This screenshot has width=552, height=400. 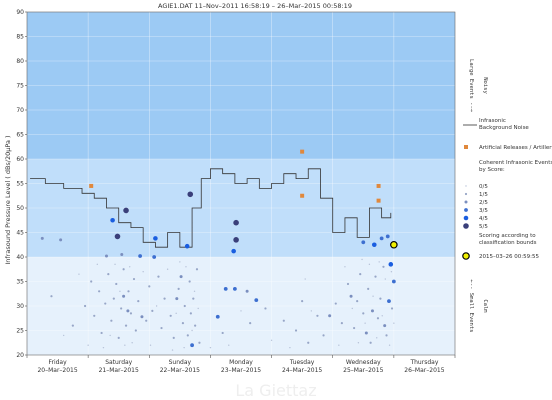 What do you see at coordinates (241, 370) in the screenshot?
I see `x-tick-date-3: 23–Mar–2015` at bounding box center [241, 370].